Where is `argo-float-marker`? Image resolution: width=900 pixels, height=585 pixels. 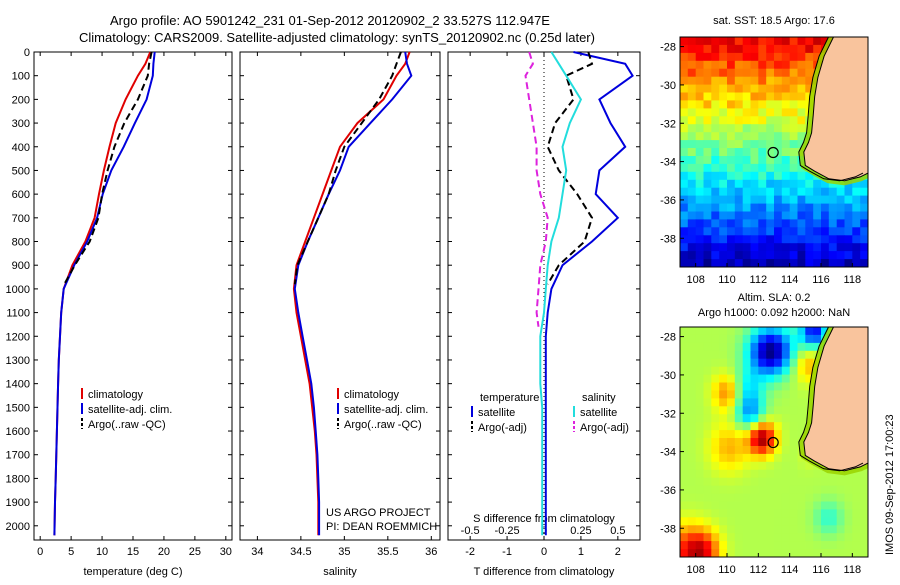
argo-float-marker is located at coordinates (773, 442).